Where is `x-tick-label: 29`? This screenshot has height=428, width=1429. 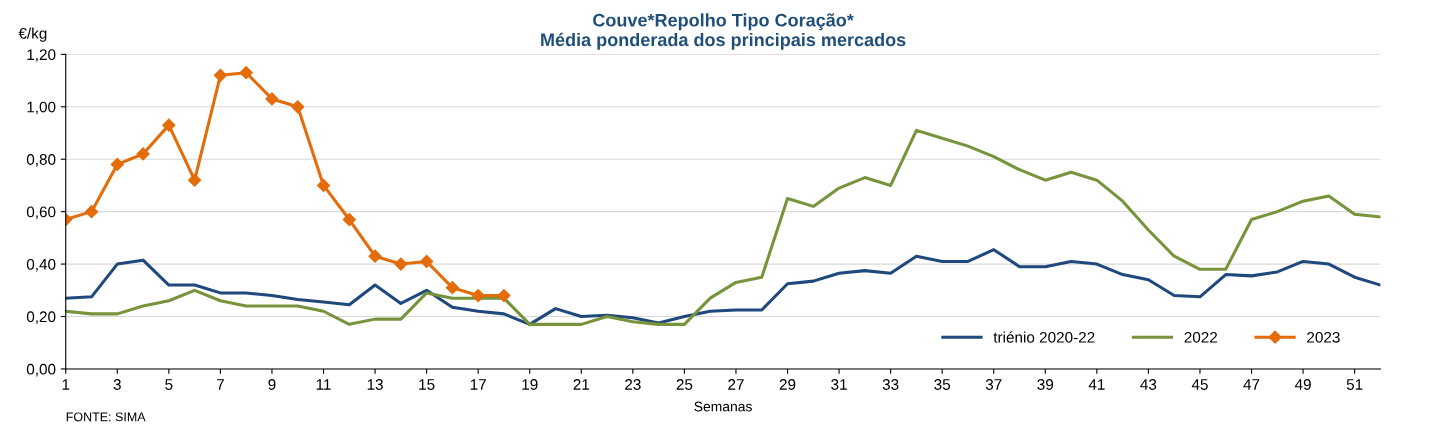 x-tick-label: 29 is located at coordinates (787, 384).